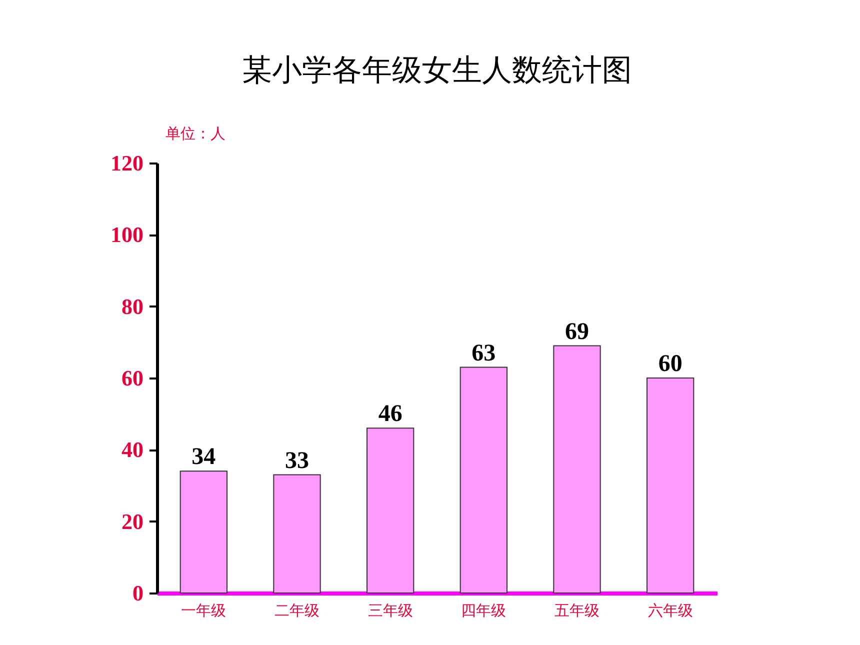 This screenshot has height=645, width=860. Describe the element at coordinates (138, 593) in the screenshot. I see `y-tick-label: 0` at that location.